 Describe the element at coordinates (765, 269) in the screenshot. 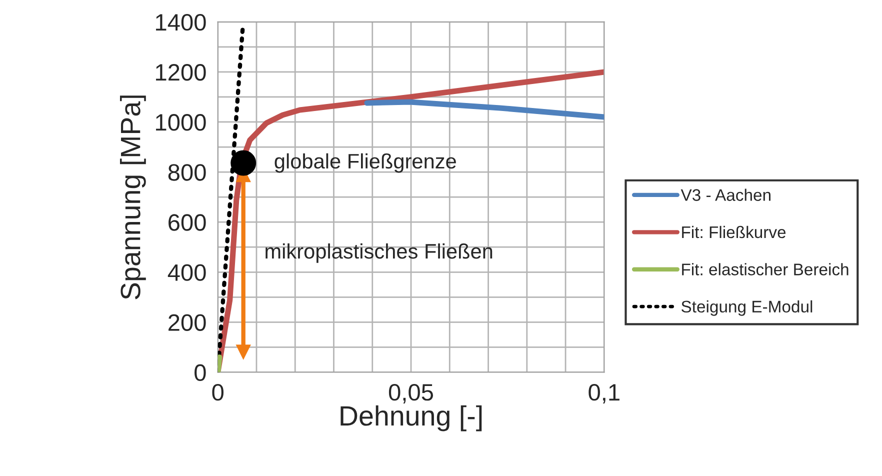

I see `legend-label: Fit: elastischer Bereich` at that location.